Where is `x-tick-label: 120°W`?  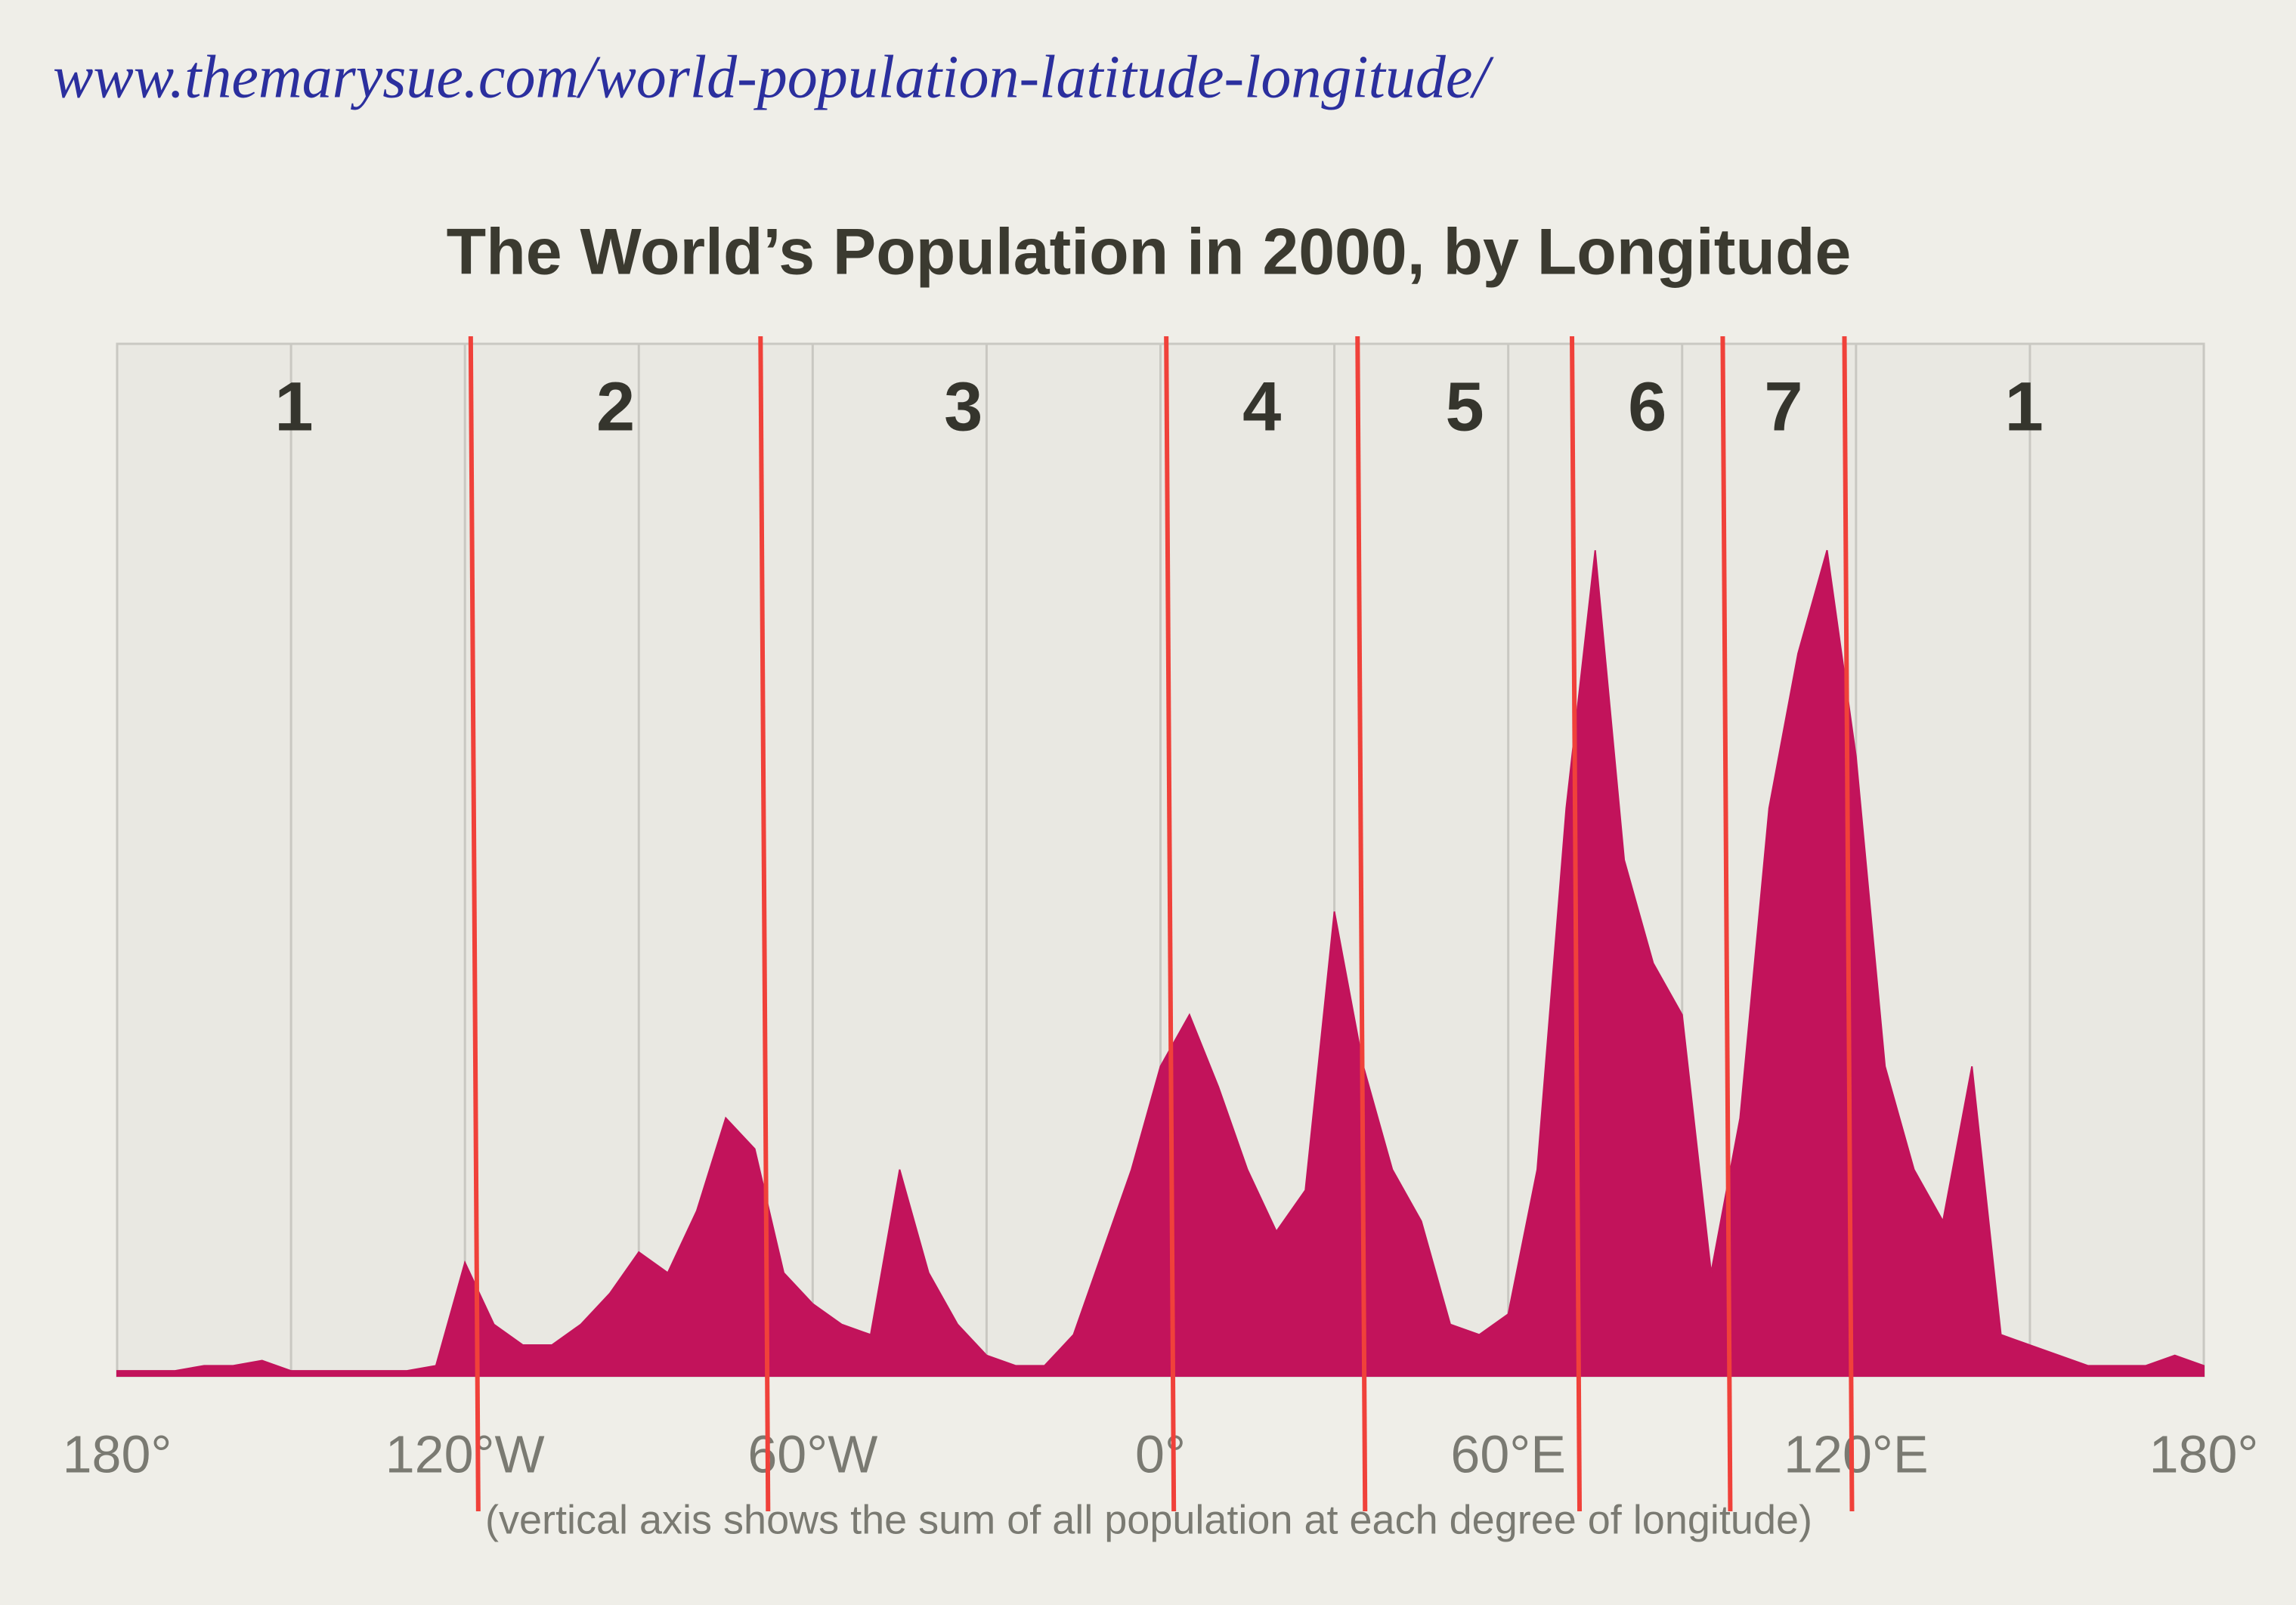
x-tick-label: 120°W is located at coordinates (465, 1453).